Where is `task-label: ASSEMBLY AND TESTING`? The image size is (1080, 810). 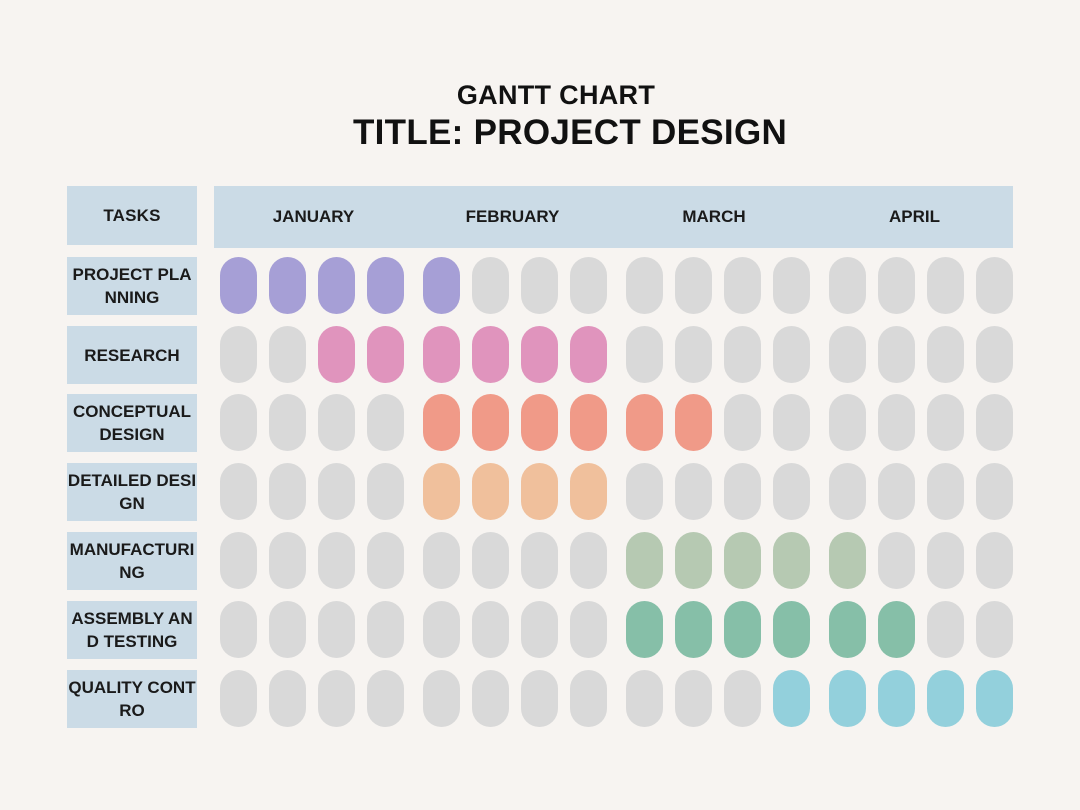
task-label: ASSEMBLY AND TESTING is located at coordinates (132, 630).